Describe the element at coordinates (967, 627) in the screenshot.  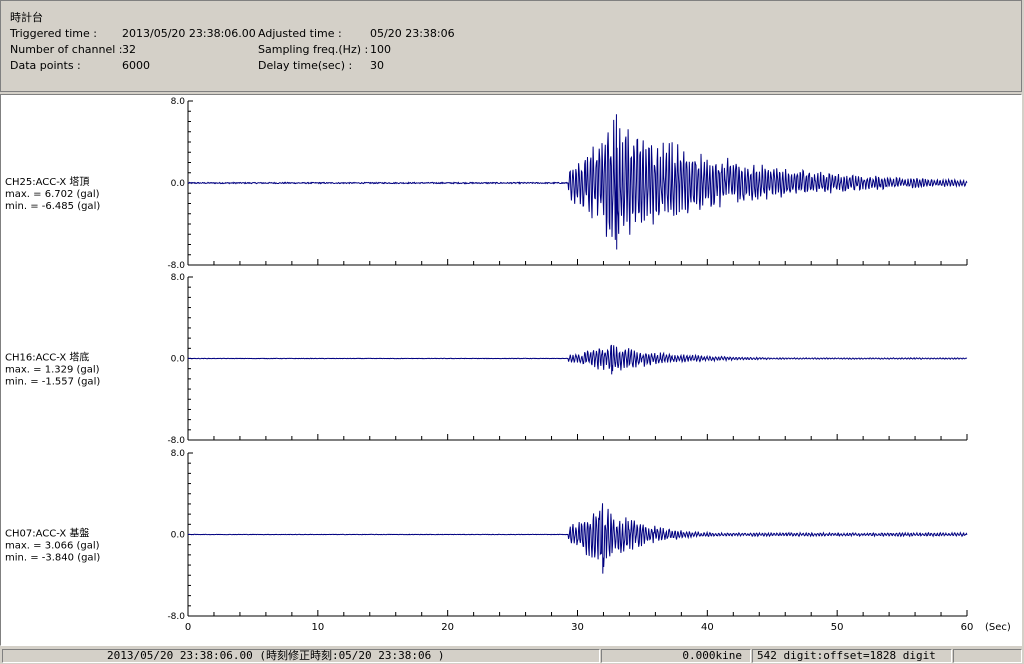
I see `x-tick-label: 60` at that location.